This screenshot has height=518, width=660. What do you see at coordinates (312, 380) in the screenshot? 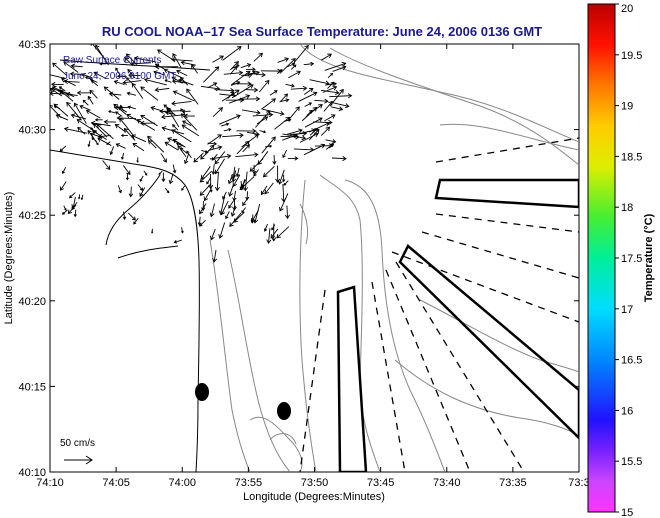
I see `transect-line` at bounding box center [312, 380].